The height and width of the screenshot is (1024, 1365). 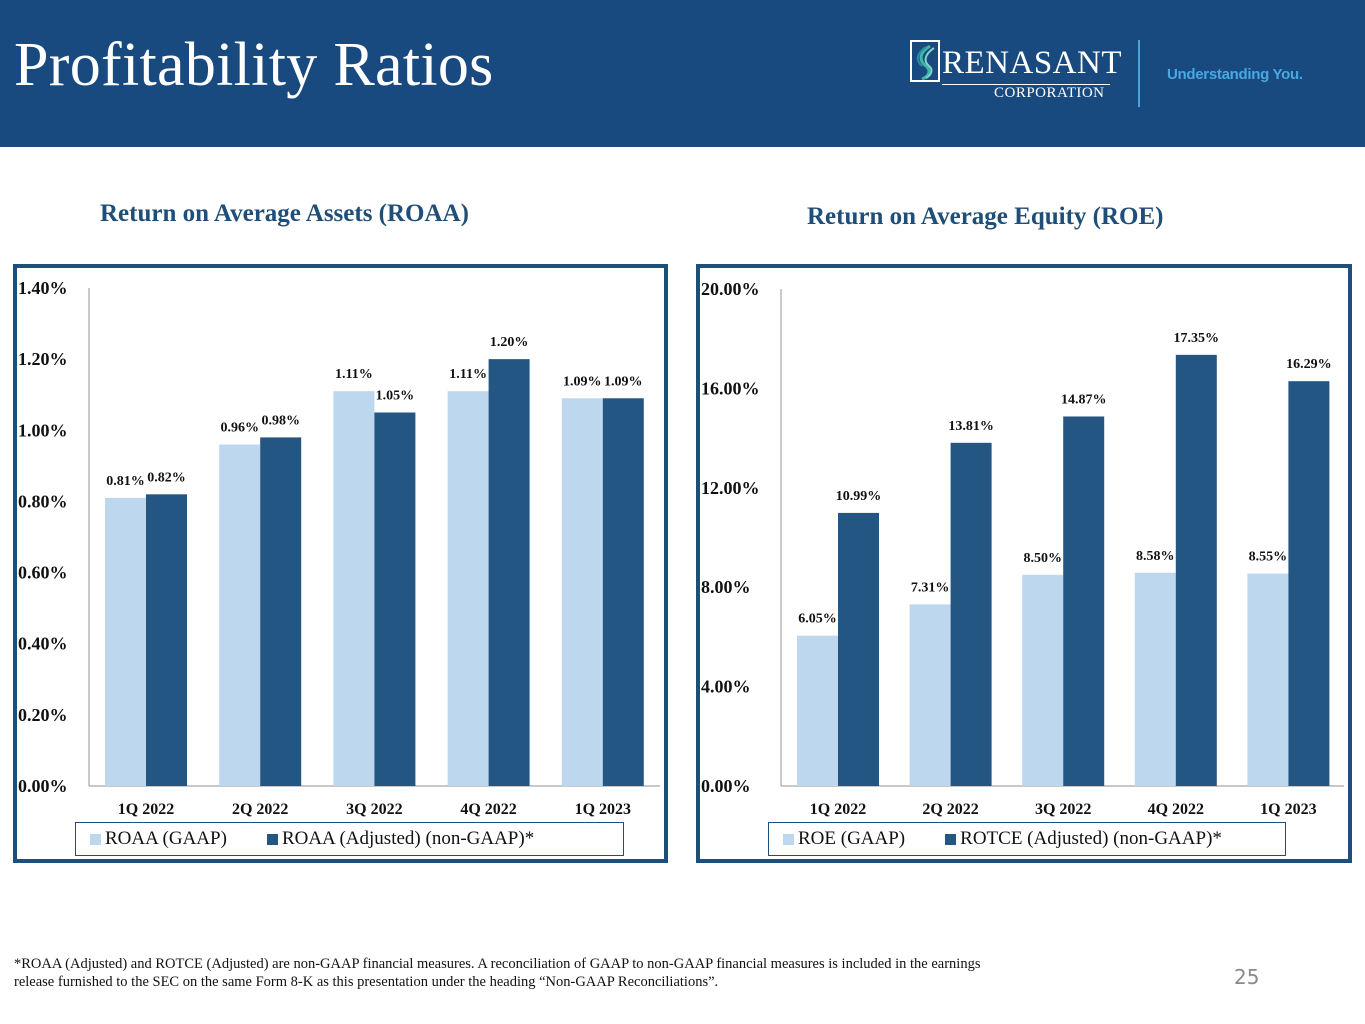 What do you see at coordinates (1155, 556) in the screenshot?
I see `data-label: 8.58%` at bounding box center [1155, 556].